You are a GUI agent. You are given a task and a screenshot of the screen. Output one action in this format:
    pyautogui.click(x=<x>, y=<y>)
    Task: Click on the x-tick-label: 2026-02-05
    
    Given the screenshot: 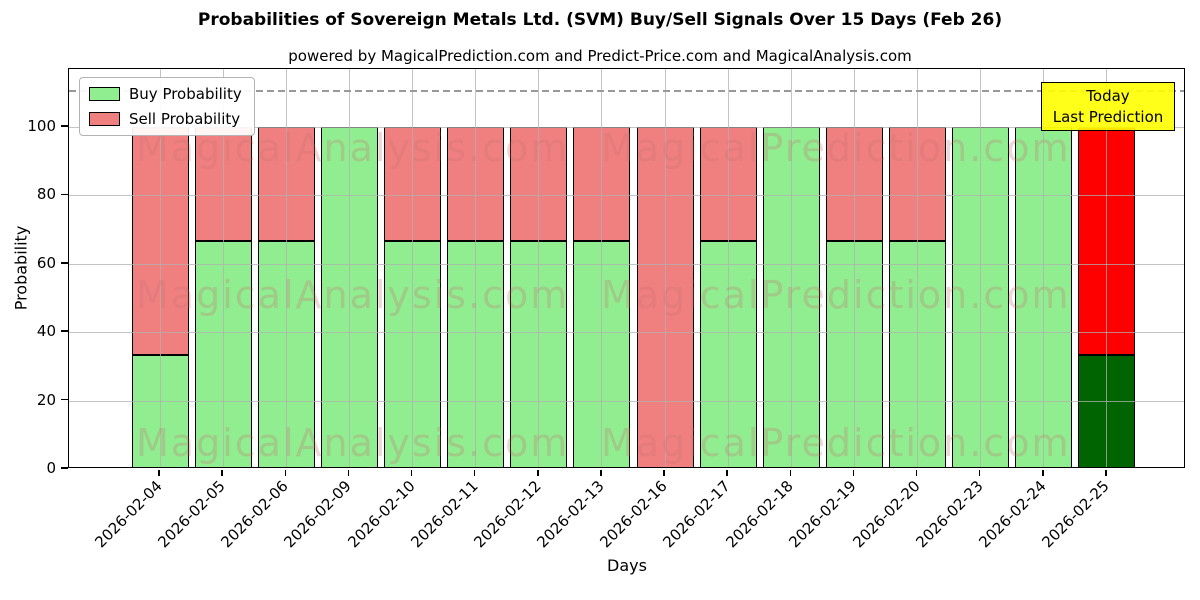 What is the action you would take?
    pyautogui.click(x=191, y=514)
    